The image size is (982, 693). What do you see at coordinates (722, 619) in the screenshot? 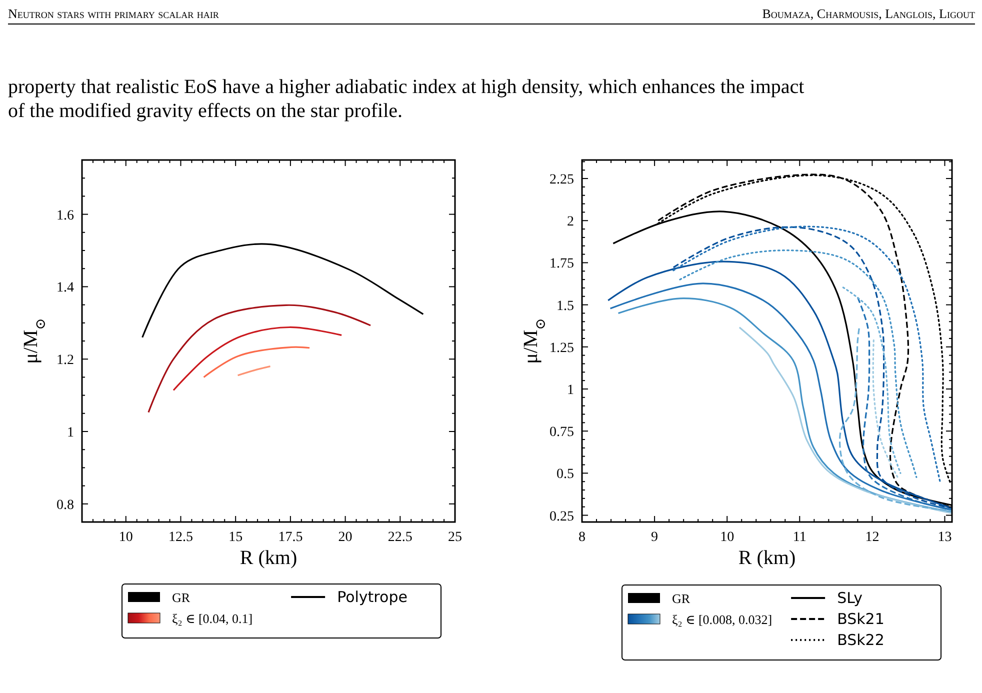
I see `text: ξ₂ ∈ [0.008, 0.032]` at bounding box center [722, 619].